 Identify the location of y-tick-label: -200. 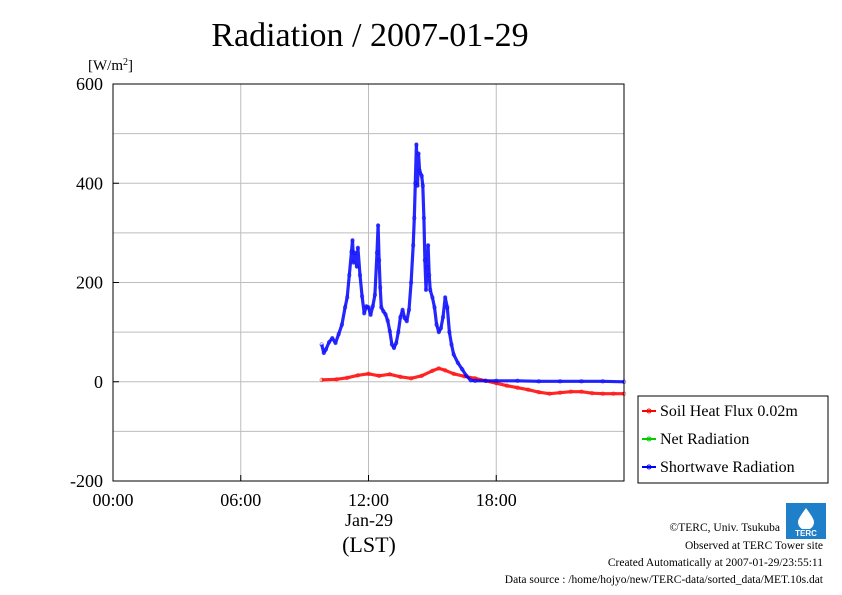
(86, 481).